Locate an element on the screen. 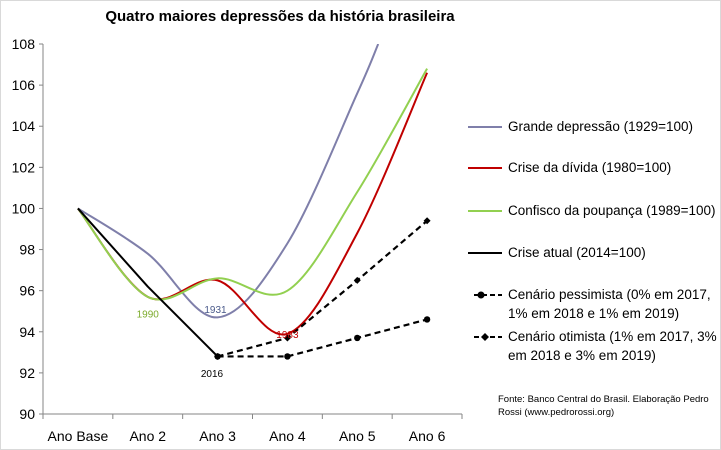  y-tick-label: 98 is located at coordinates (27, 250).